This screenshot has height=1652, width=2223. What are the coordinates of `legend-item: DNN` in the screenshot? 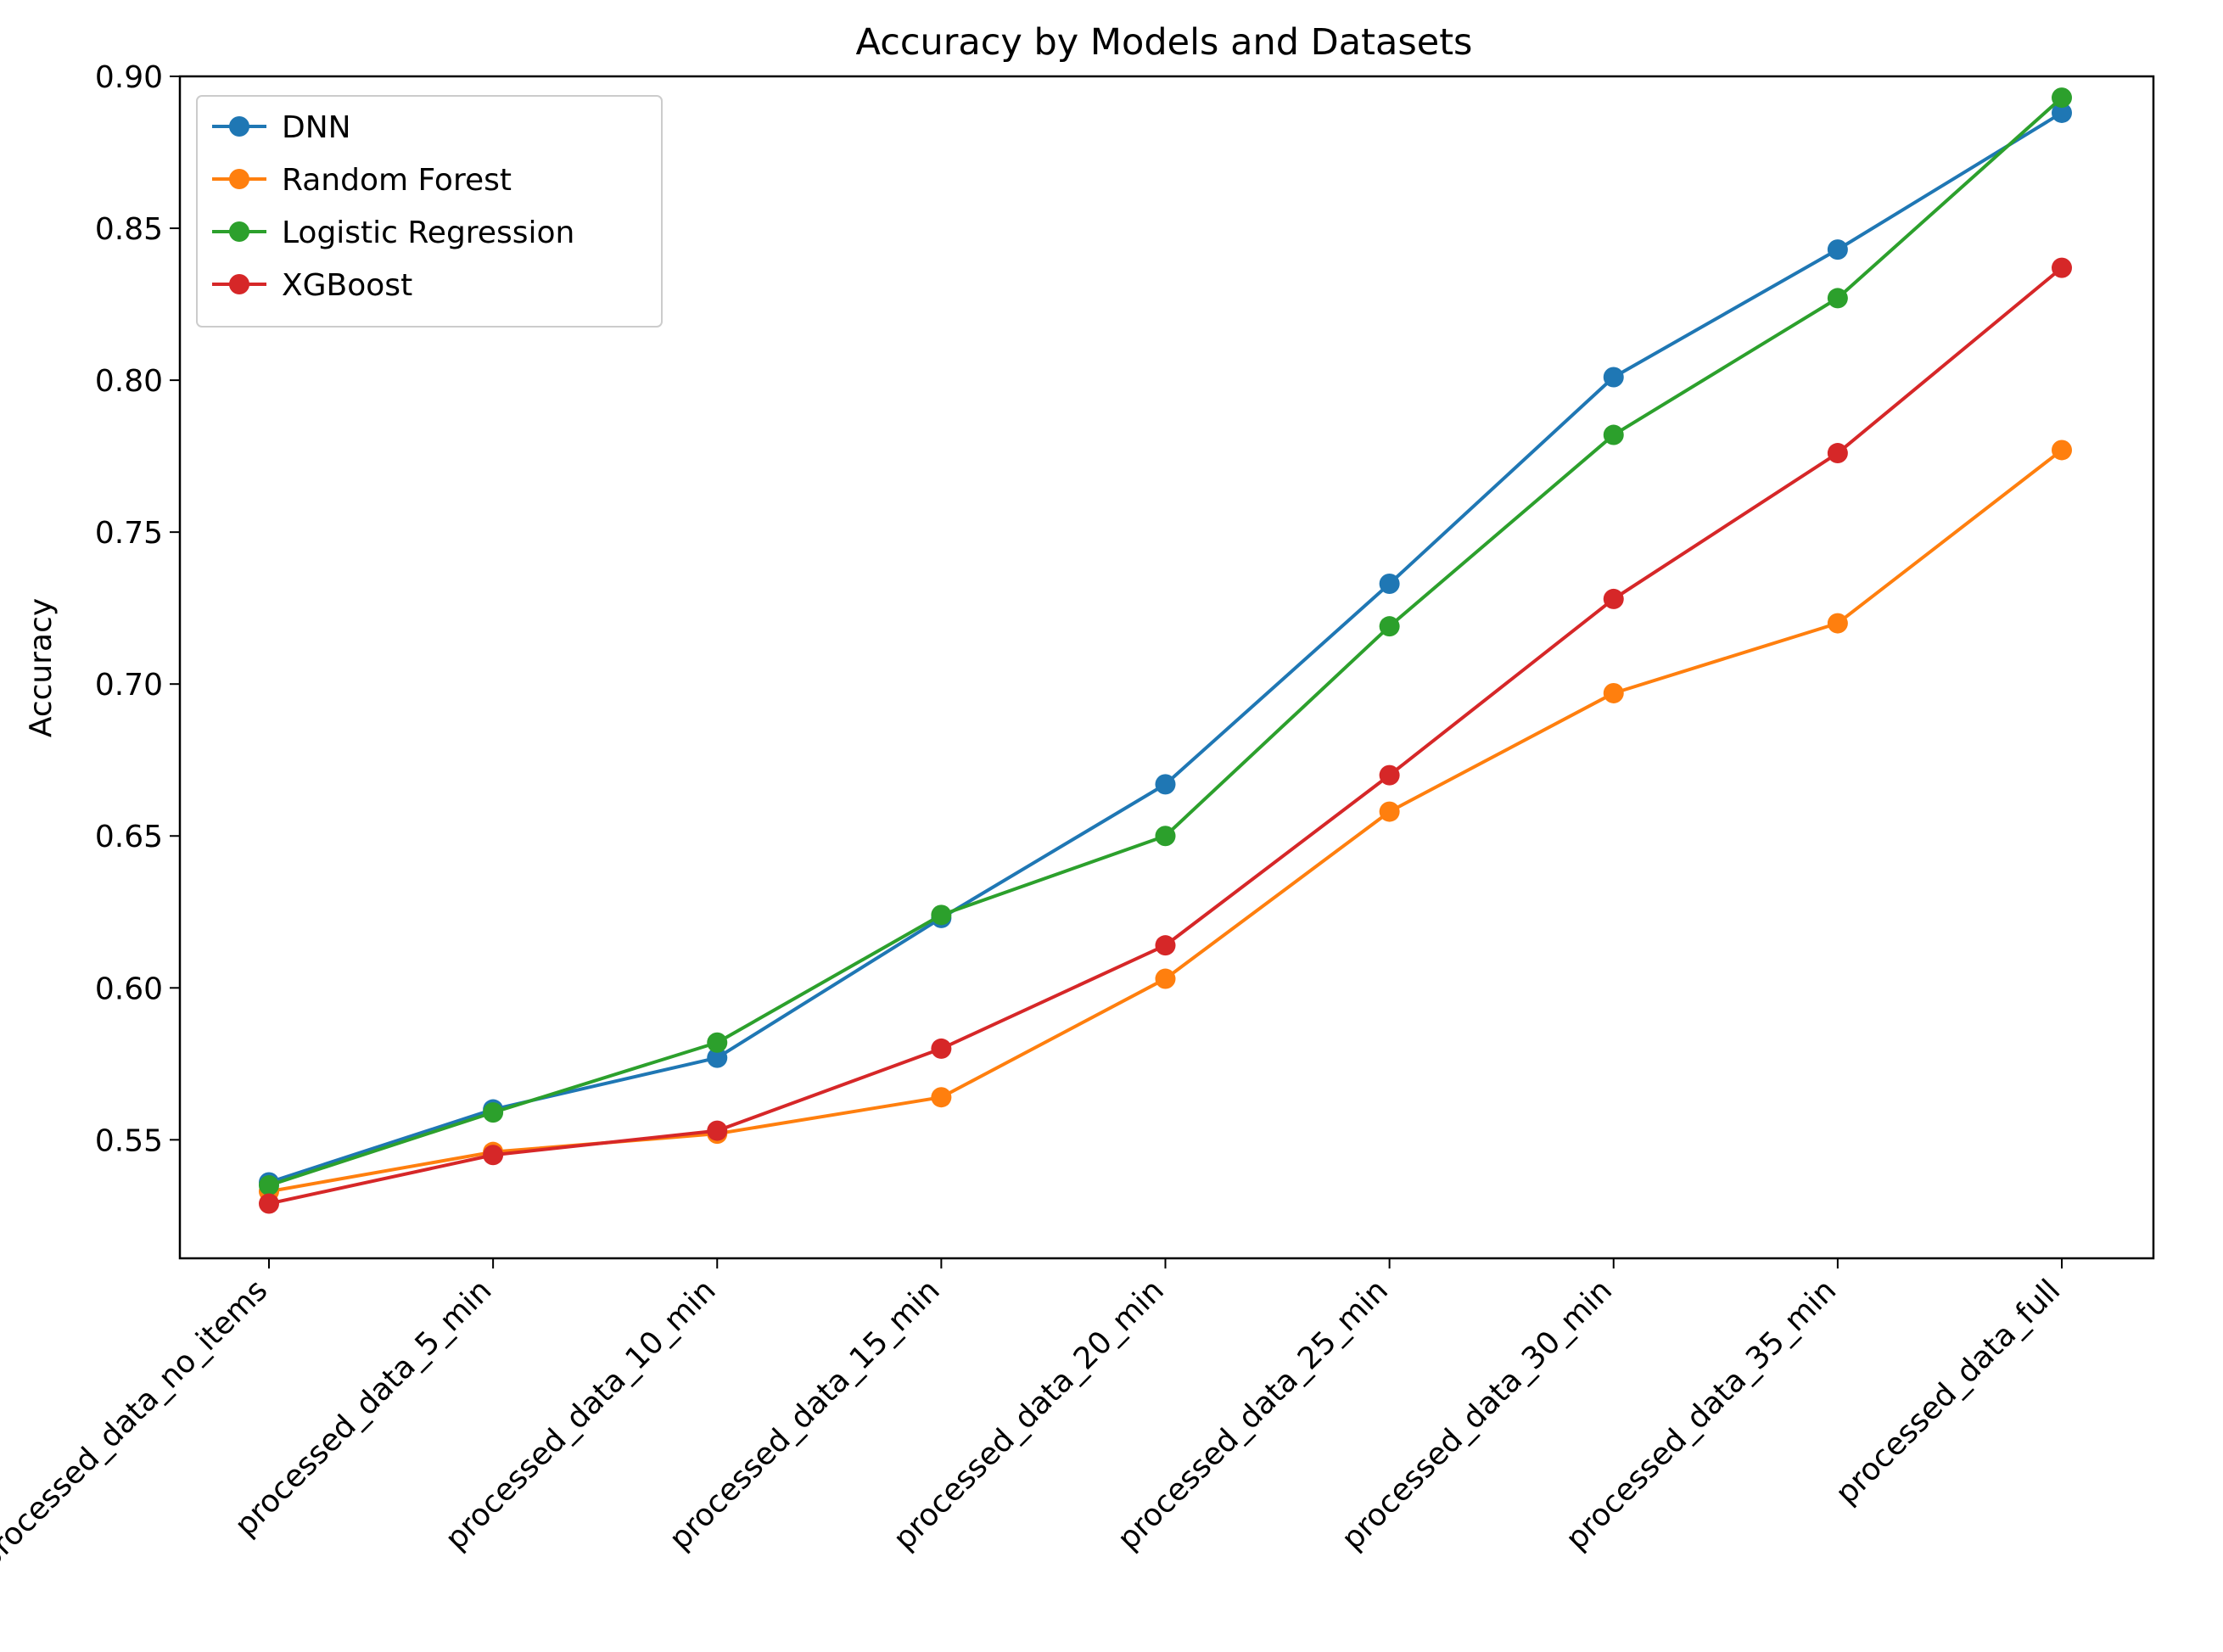 It's located at (281, 127).